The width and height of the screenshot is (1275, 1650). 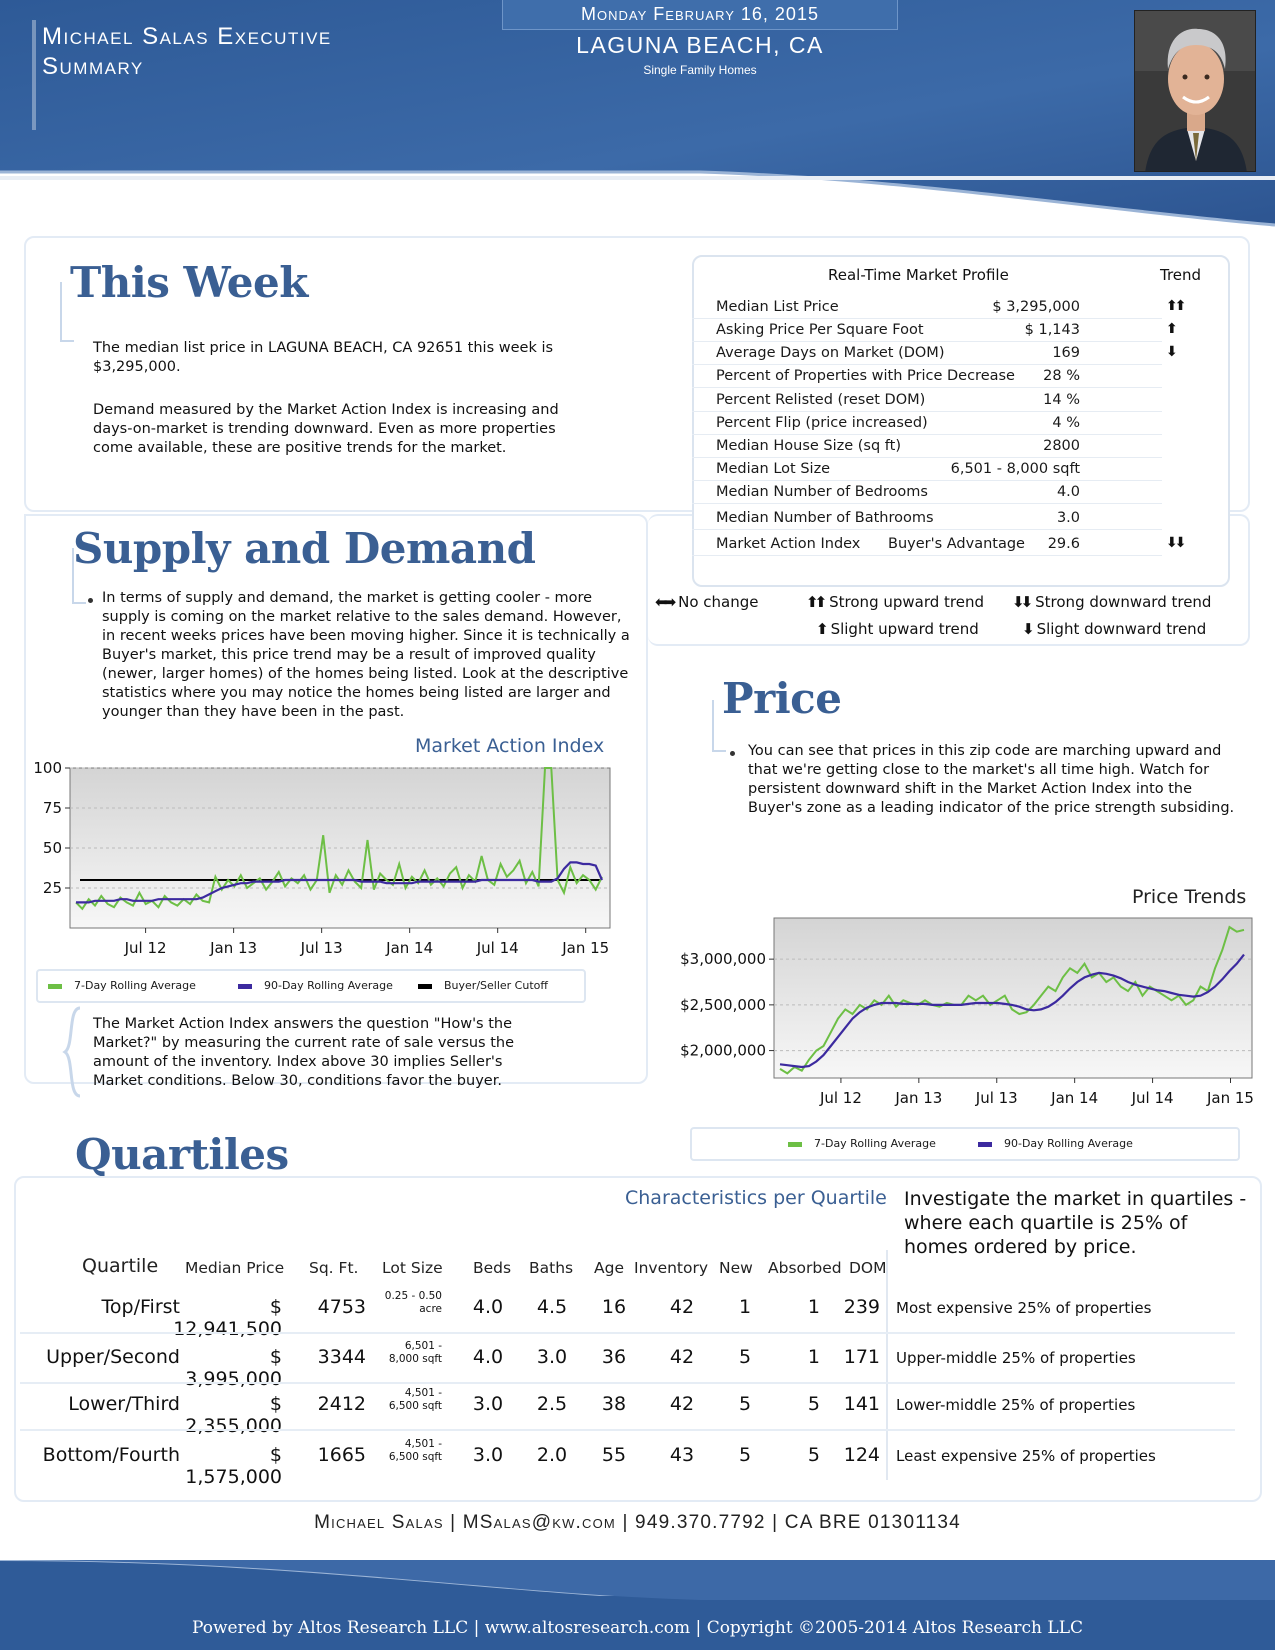 I want to click on no-change-icon: ⬅➡, so click(x=665, y=602).